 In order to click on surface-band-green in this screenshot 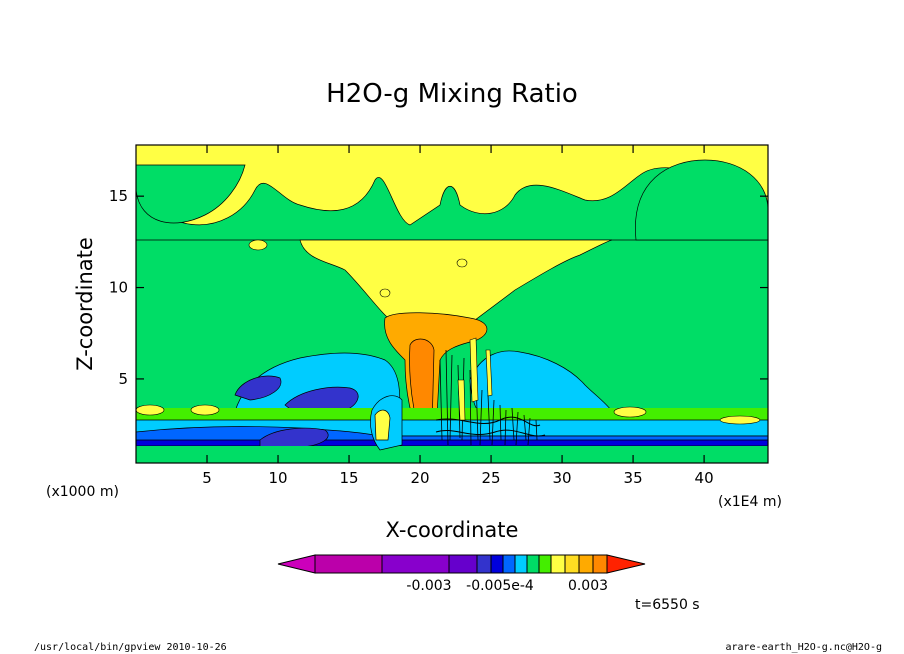, I will do `click(452, 415)`.